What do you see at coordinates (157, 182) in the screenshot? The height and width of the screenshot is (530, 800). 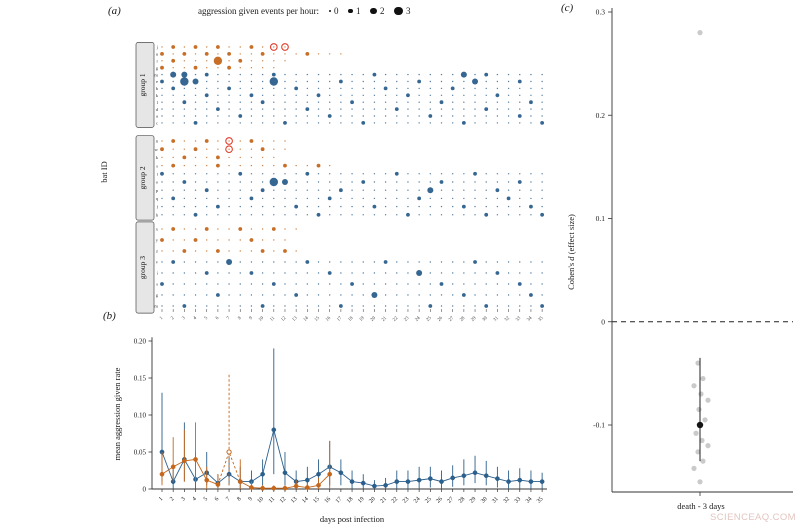 I see `svg-text: o` at bounding box center [157, 182].